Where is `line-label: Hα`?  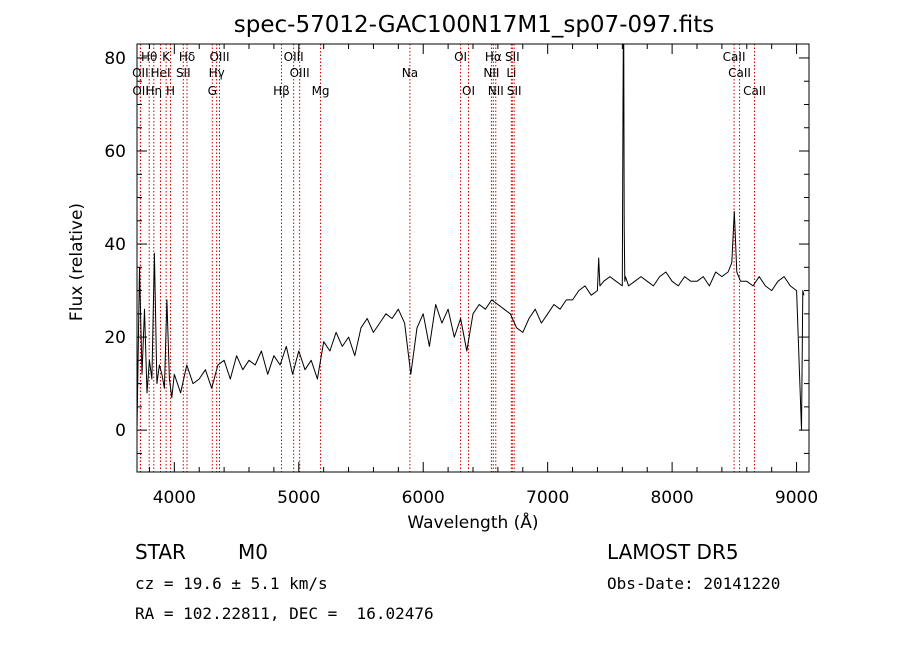 line-label: Hα is located at coordinates (493, 57).